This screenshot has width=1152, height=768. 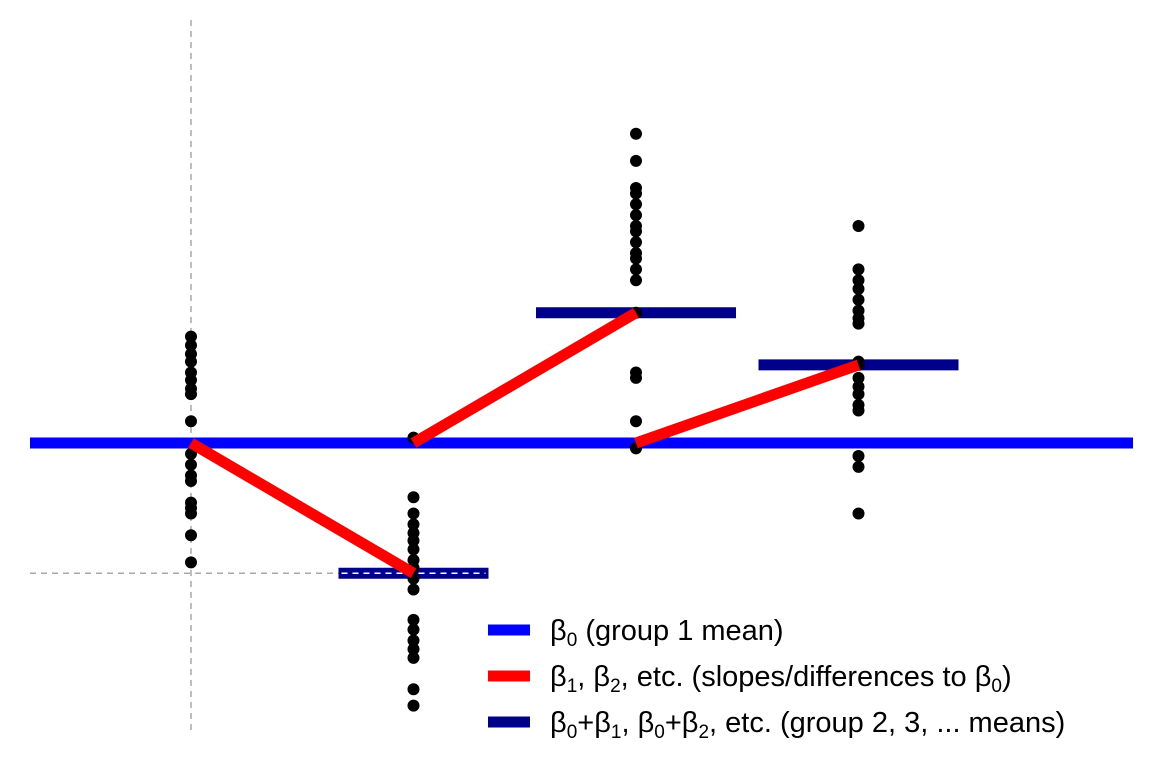 I want to click on legend-entry-differences: β1, β2, etc. (slopes/differences to β0), so click(x=750, y=679).